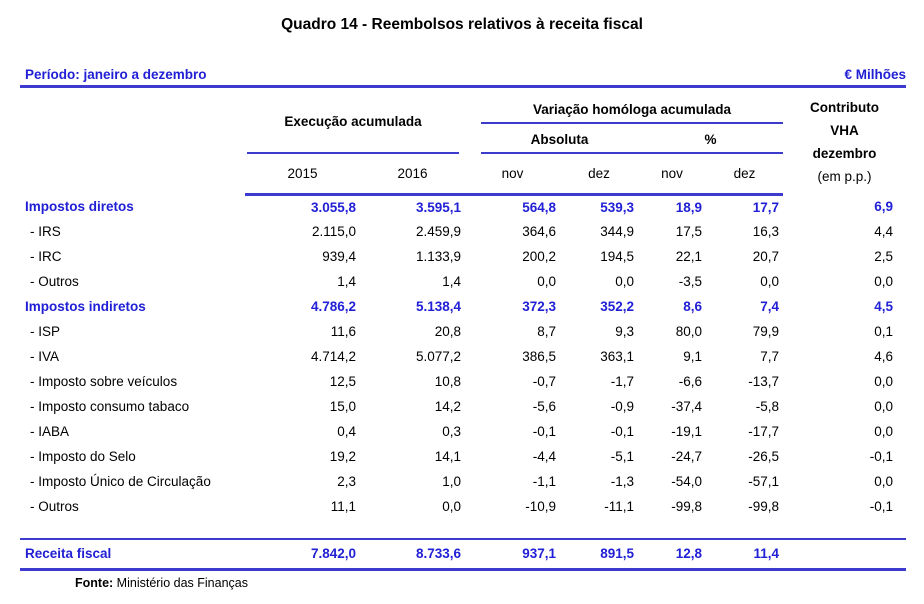 The height and width of the screenshot is (604, 924). Describe the element at coordinates (844, 130) in the screenshot. I see `contributo-line: VHA` at that location.